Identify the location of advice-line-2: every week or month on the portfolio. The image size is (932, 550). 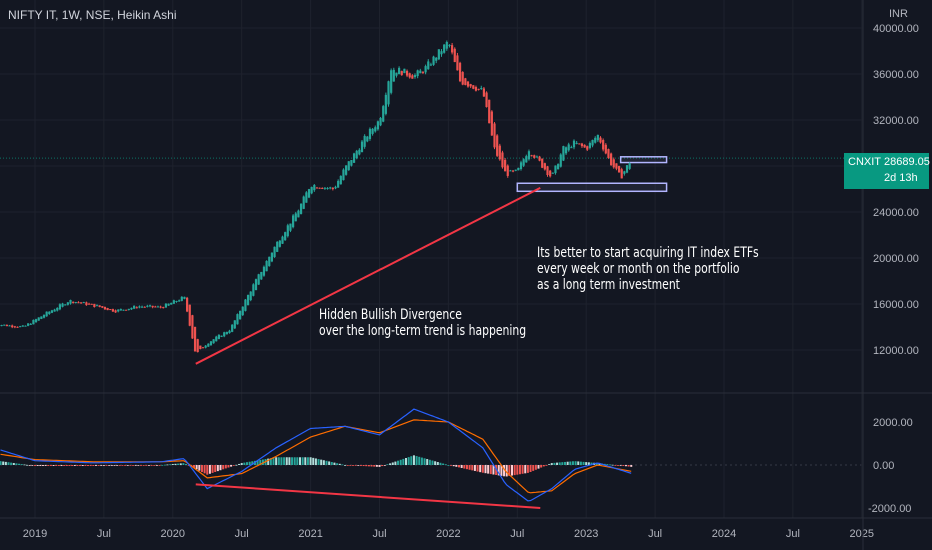
(638, 269).